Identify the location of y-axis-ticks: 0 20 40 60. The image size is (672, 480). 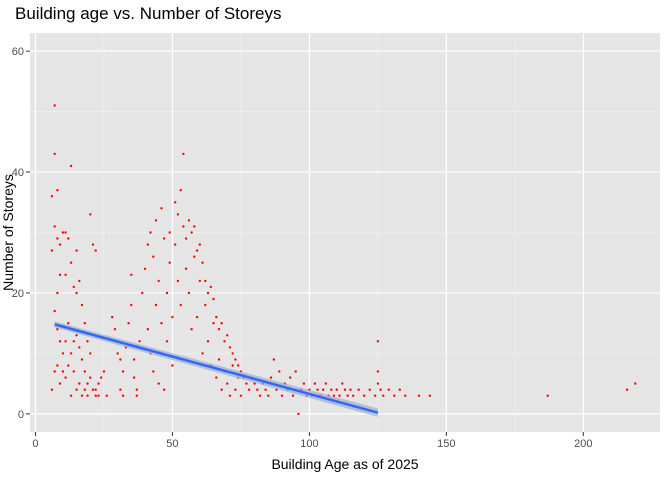
(21, 233).